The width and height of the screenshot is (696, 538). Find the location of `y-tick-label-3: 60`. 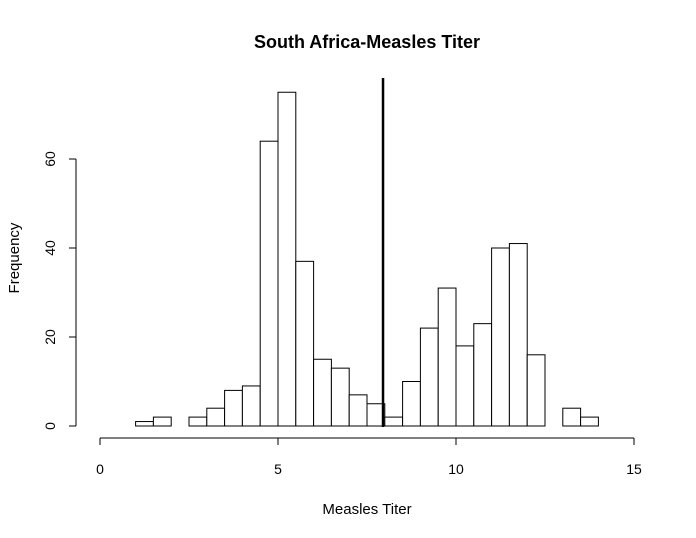

y-tick-label-3: 60 is located at coordinates (50, 159).